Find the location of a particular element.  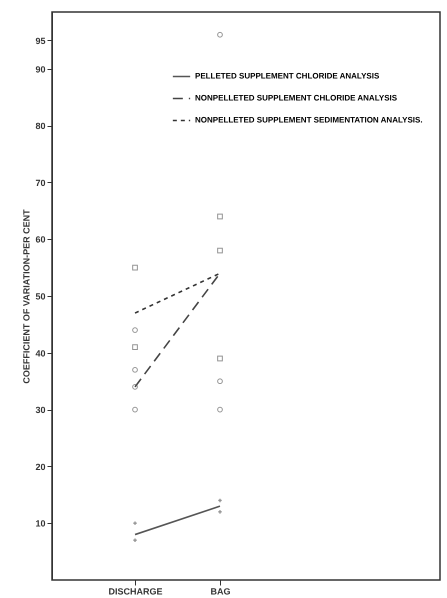

y-tick-label: 80 is located at coordinates (40, 126).